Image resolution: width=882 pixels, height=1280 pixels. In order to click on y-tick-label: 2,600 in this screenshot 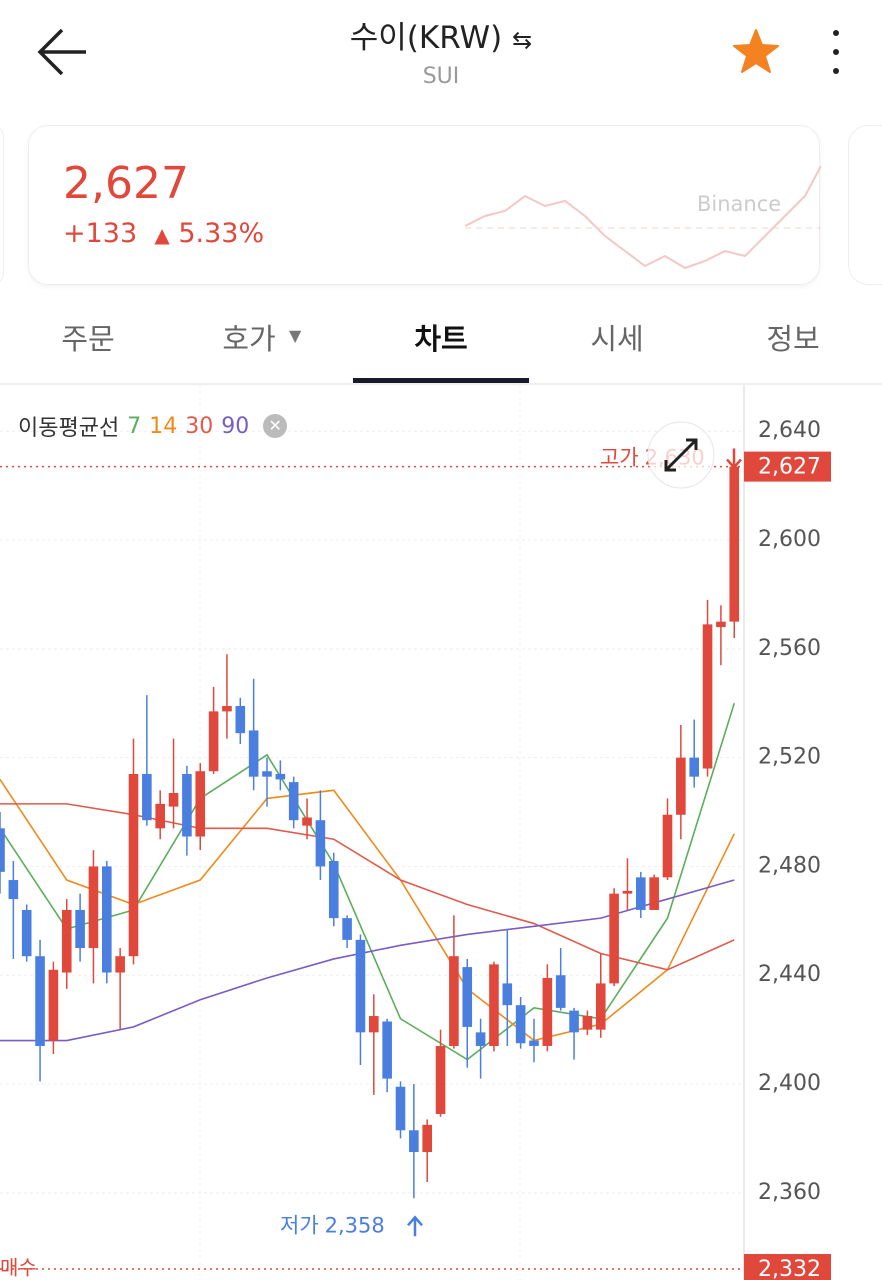, I will do `click(789, 539)`.